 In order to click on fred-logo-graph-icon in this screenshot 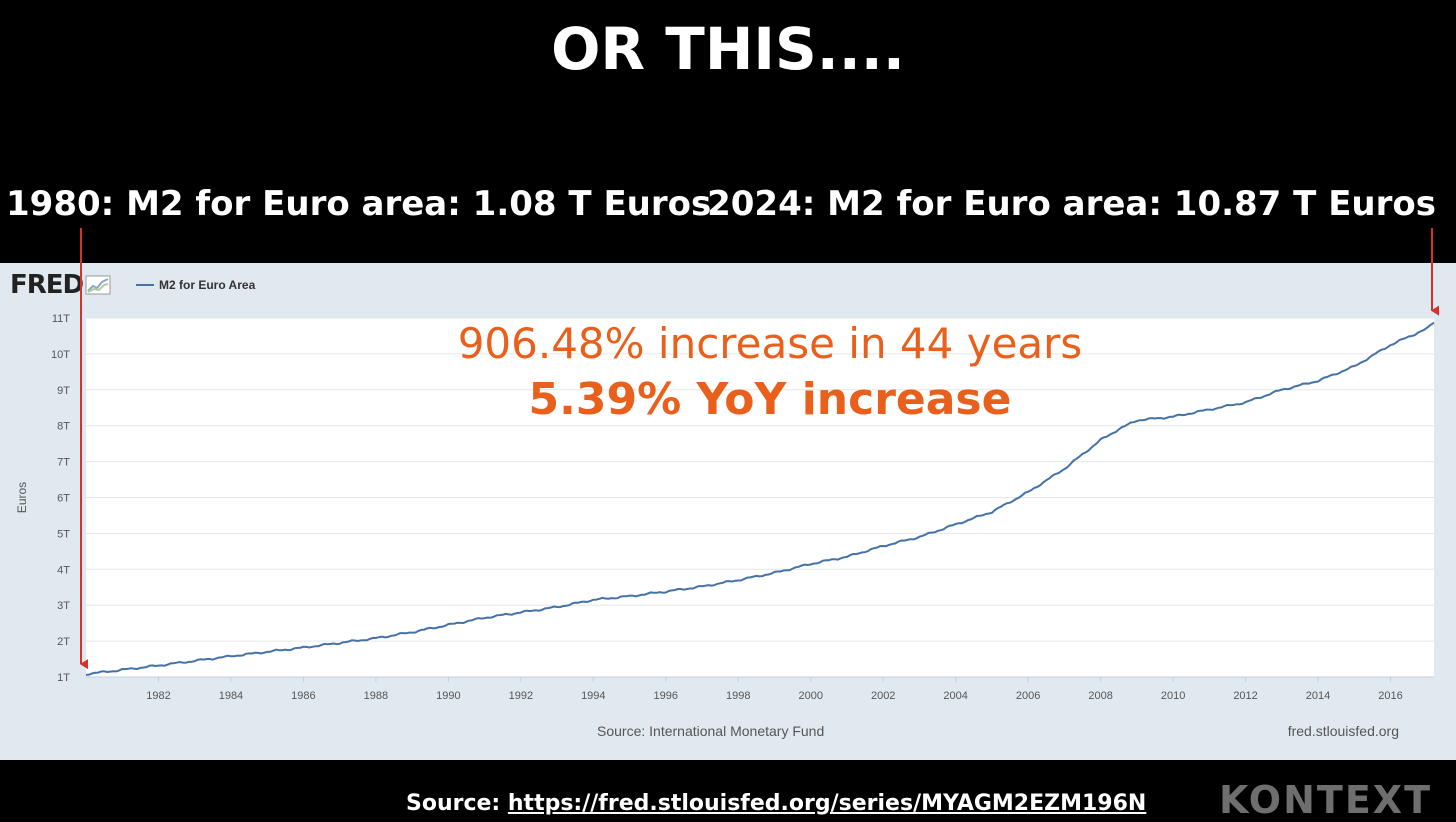, I will do `click(98, 285)`.